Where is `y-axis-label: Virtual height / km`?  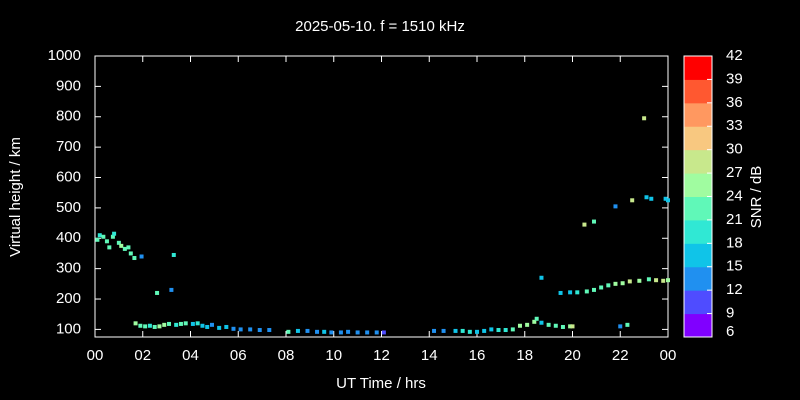
y-axis-label: Virtual height / km is located at coordinates (15, 197).